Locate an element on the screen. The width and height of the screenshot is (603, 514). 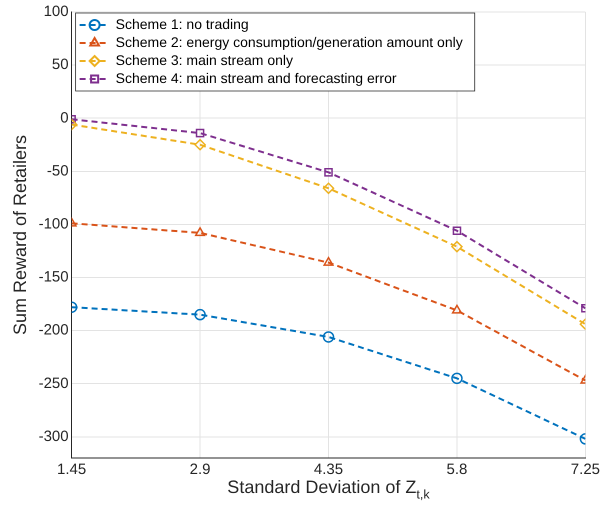
y-tick-label: 0 is located at coordinates (64, 117).